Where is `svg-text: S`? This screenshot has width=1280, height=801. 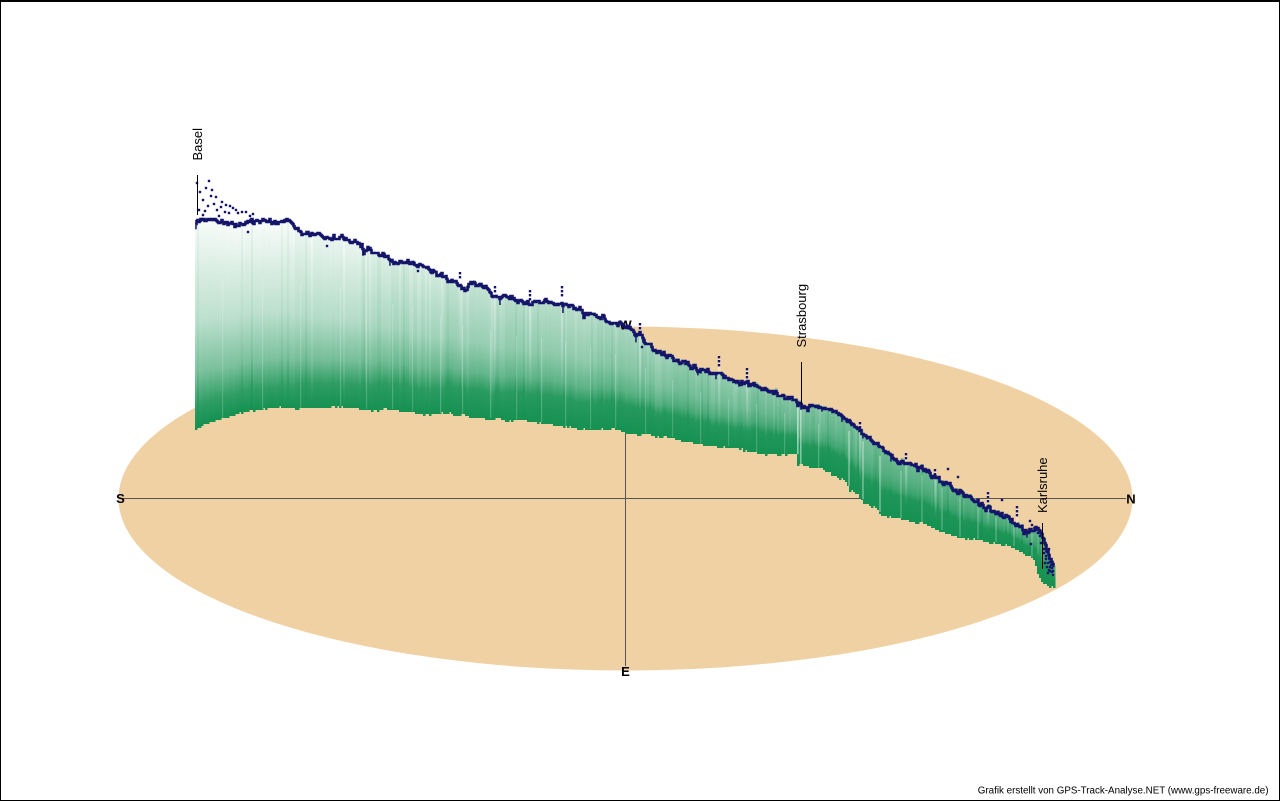 svg-text: S is located at coordinates (120, 498).